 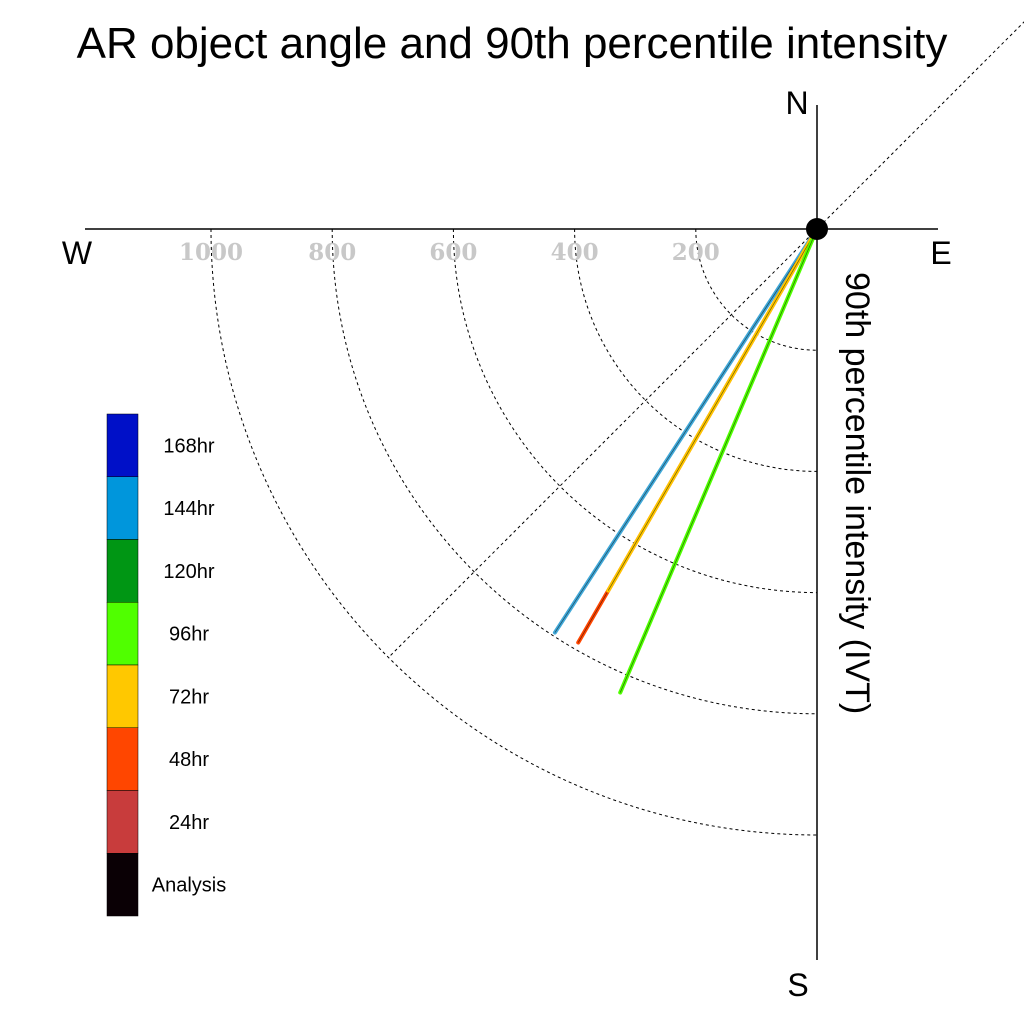 I want to click on legend-swatch-168hr, so click(x=122, y=445).